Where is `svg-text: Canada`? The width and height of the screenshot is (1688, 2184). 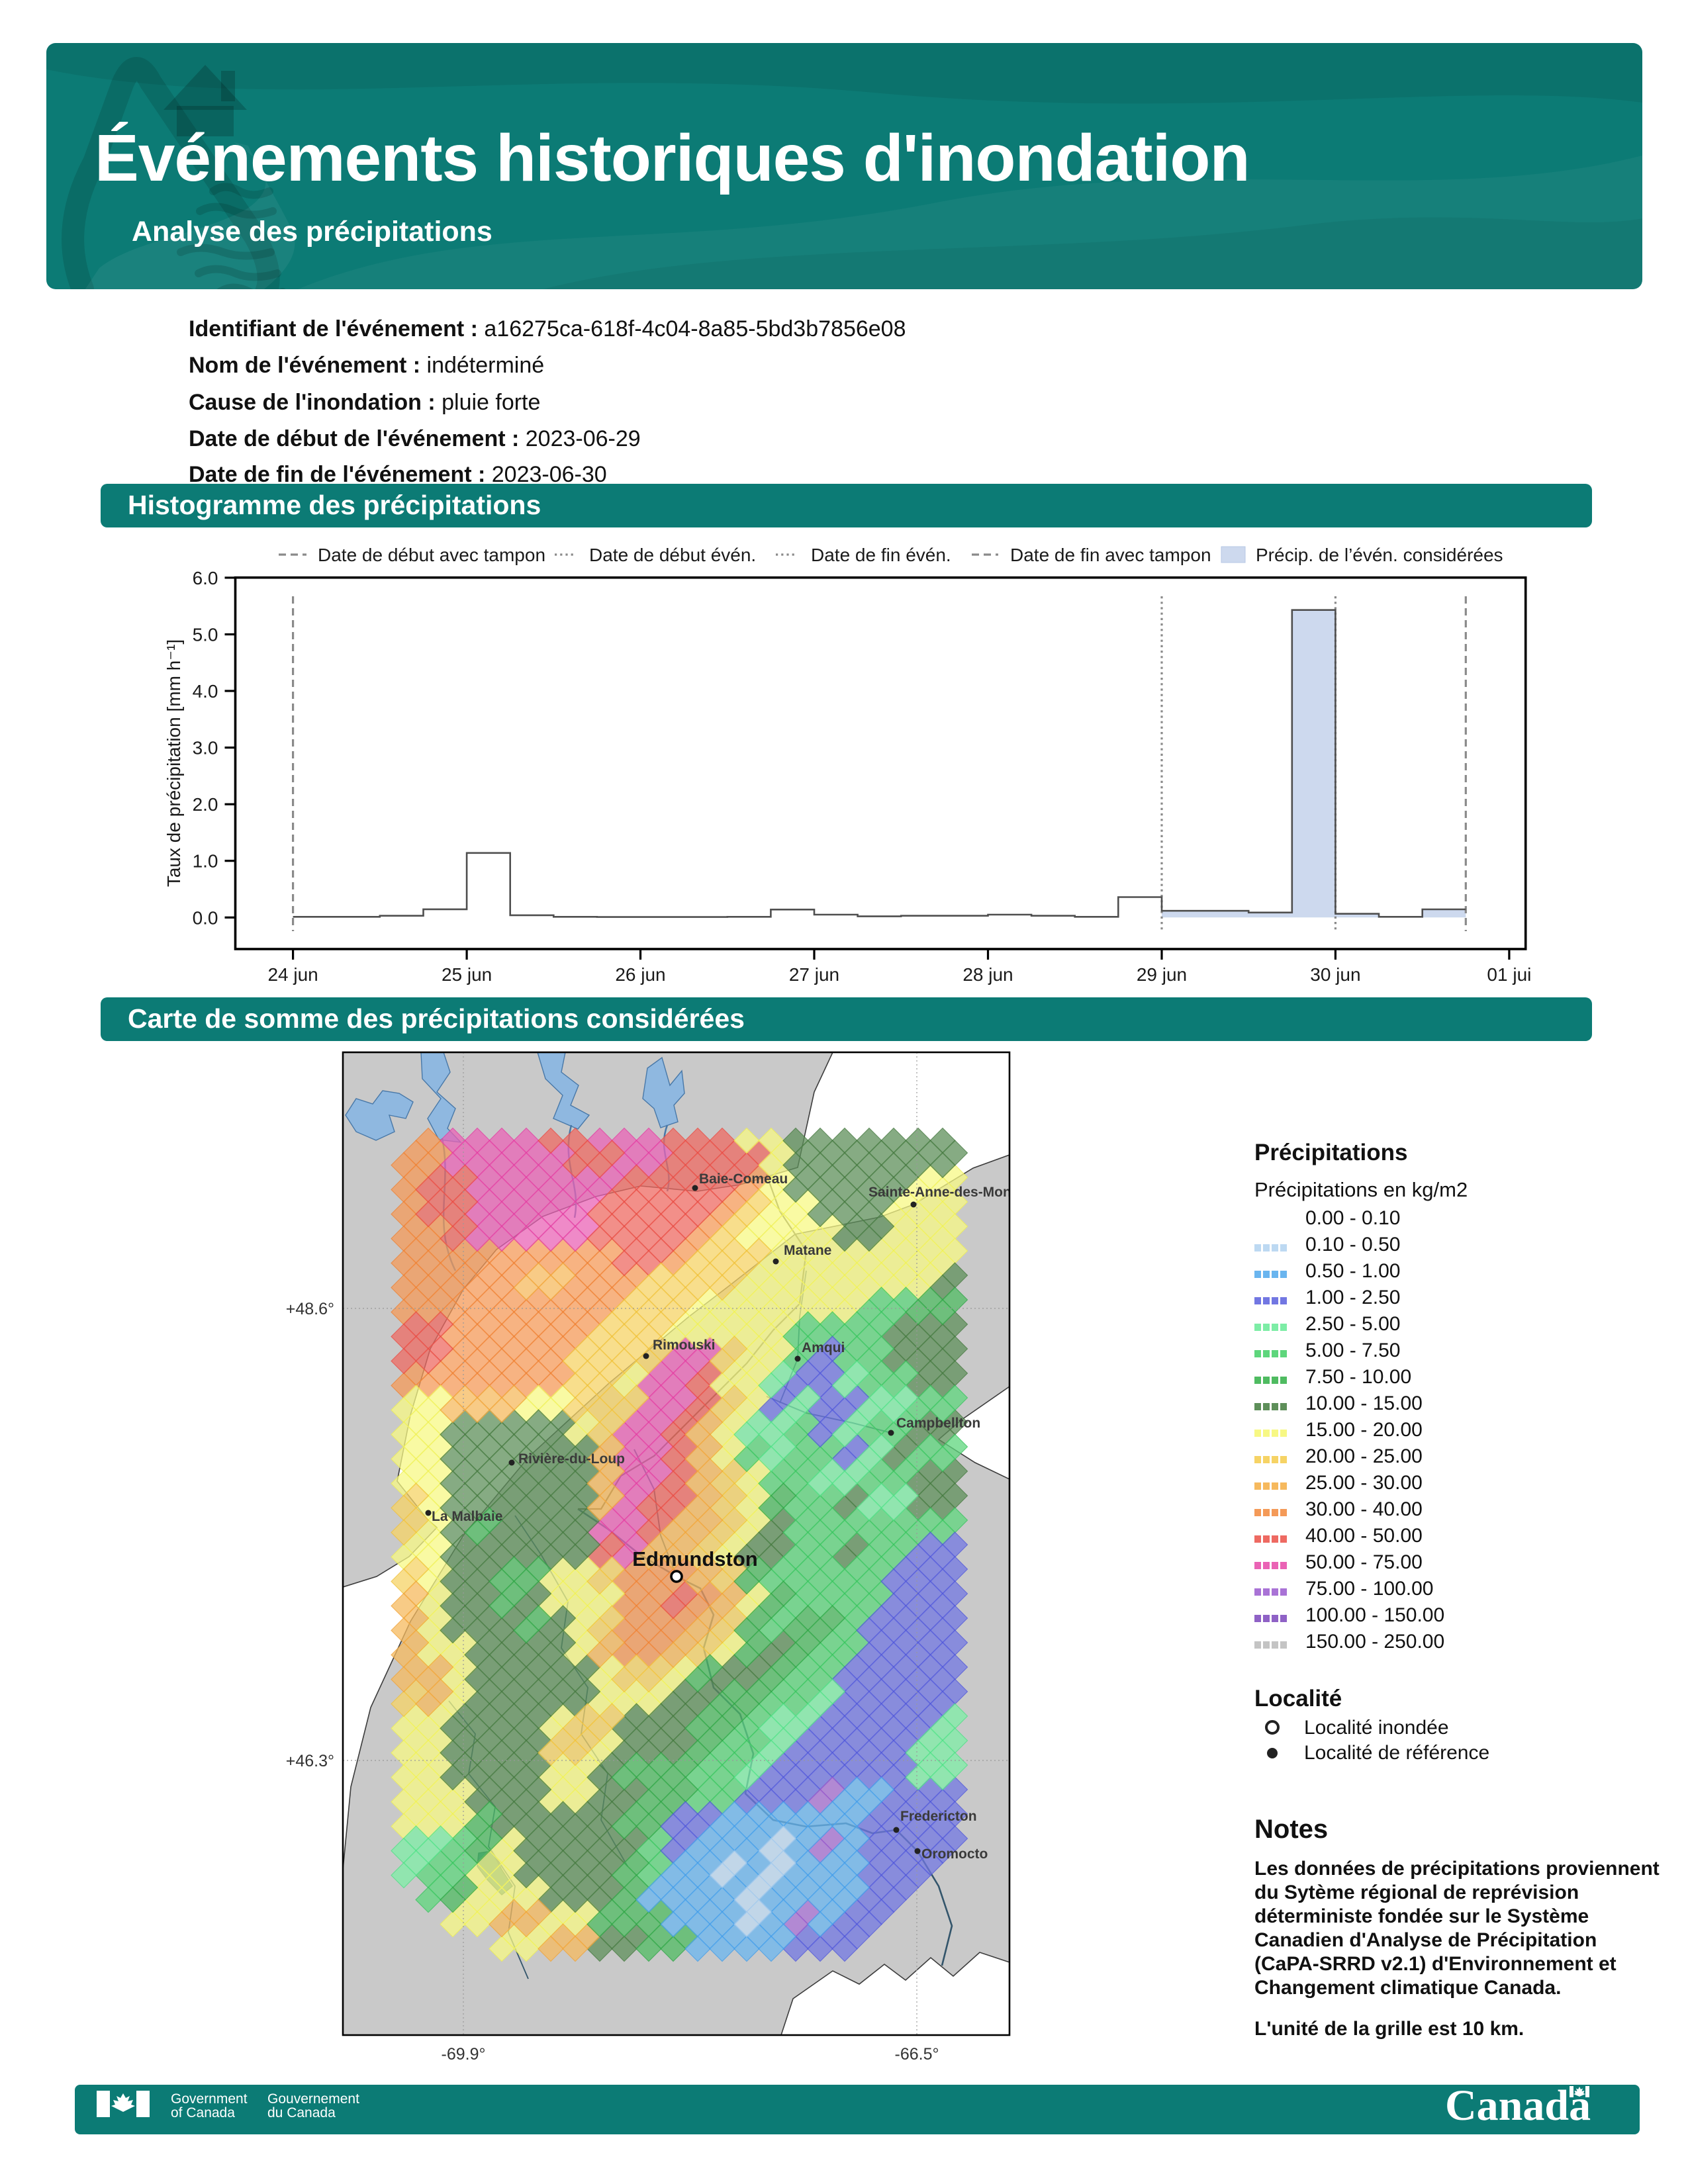 svg-text: Canada is located at coordinates (1518, 2107).